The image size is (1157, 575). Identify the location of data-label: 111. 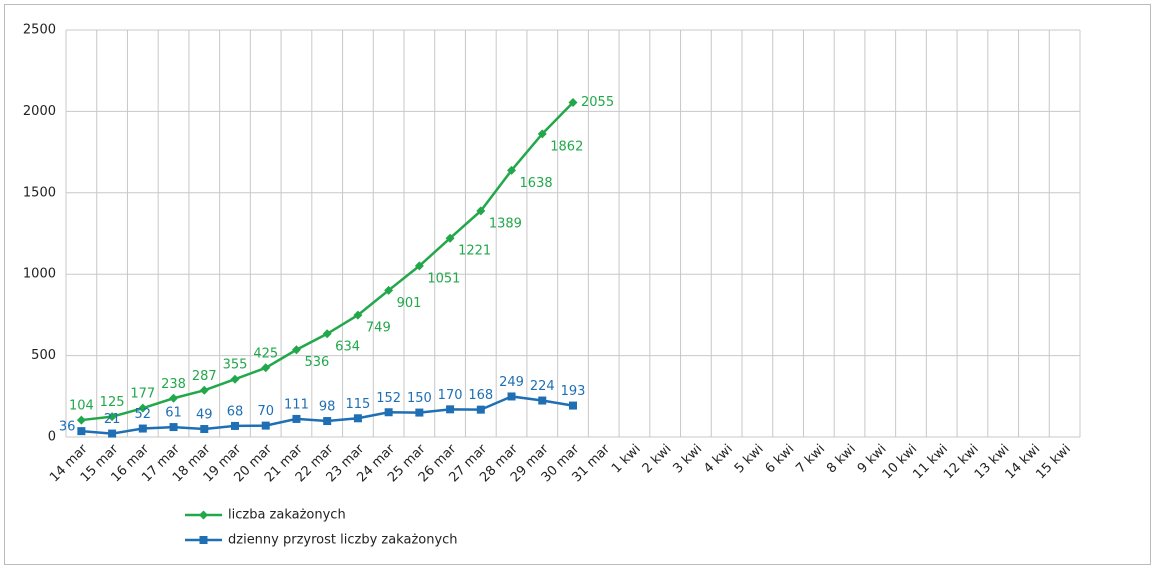
(296, 404).